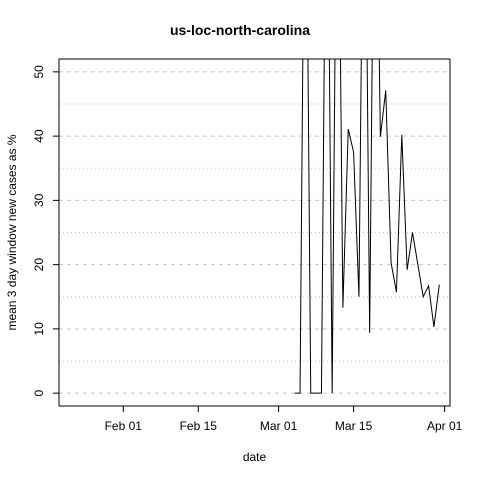 The width and height of the screenshot is (480, 480). What do you see at coordinates (354, 426) in the screenshot?
I see `x-tick-label: Mar 15` at bounding box center [354, 426].